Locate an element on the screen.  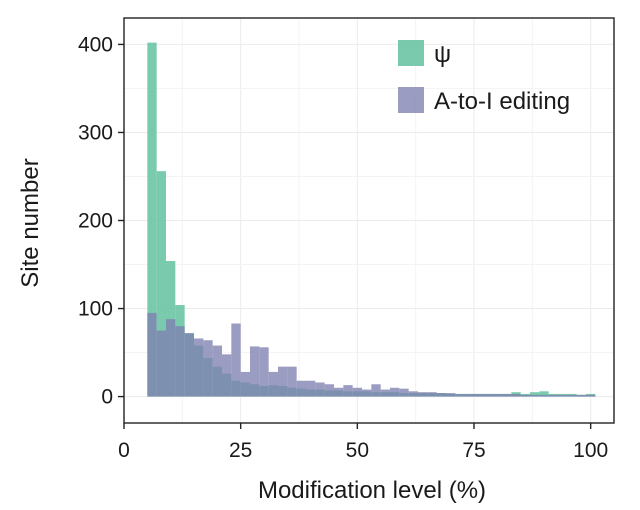
y-tick-label: 100 is located at coordinates (95, 309).